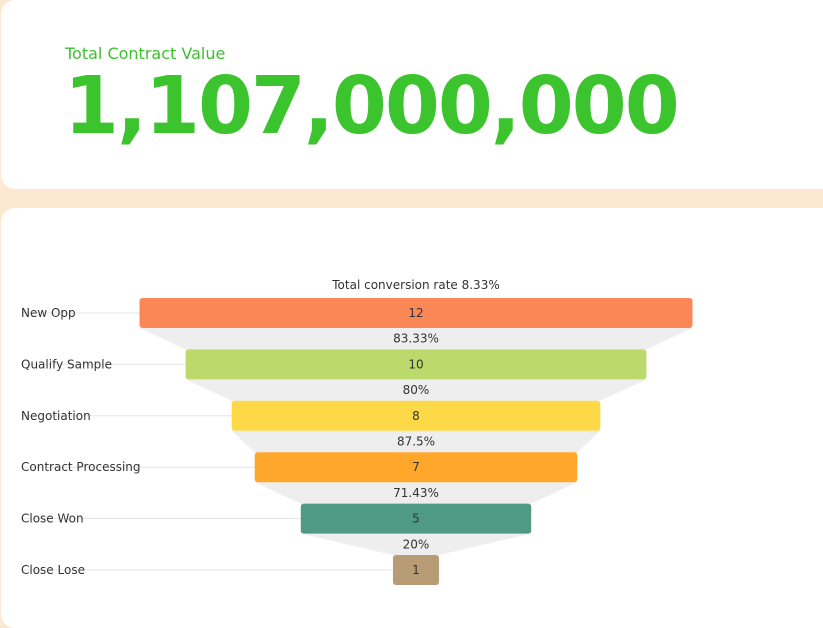 The height and width of the screenshot is (628, 823). I want to click on category-label: Close Lose, so click(53, 570).